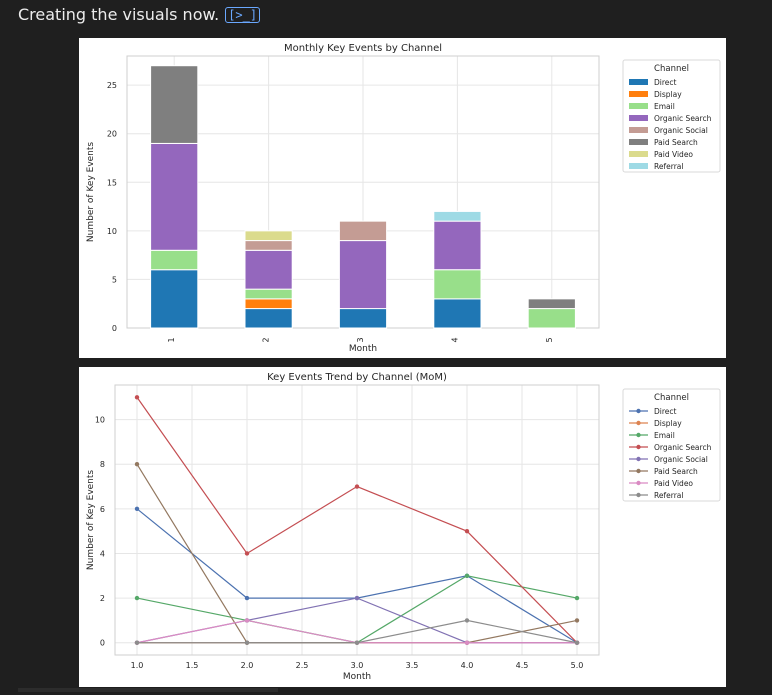  What do you see at coordinates (638, 166) in the screenshot?
I see `legend-swatch-referral` at bounding box center [638, 166].